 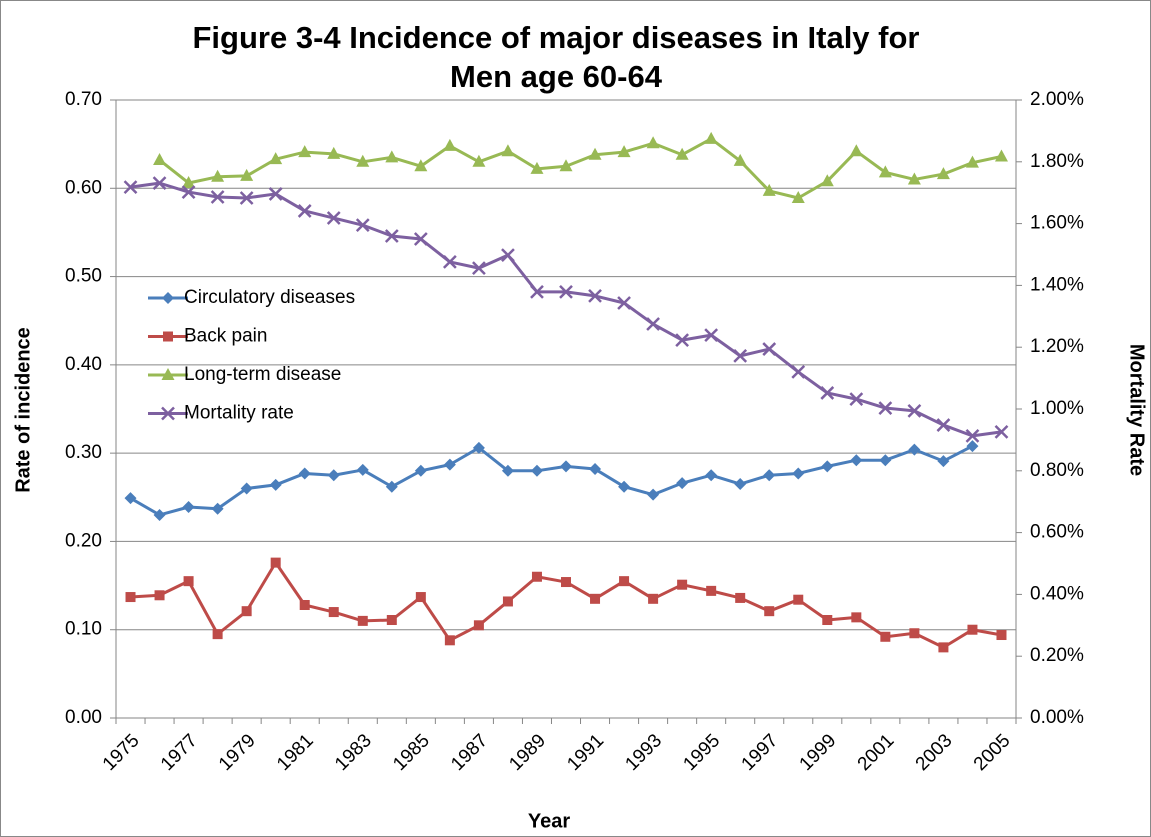 What do you see at coordinates (239, 413) in the screenshot?
I see `legend-label: Mortality rate` at bounding box center [239, 413].